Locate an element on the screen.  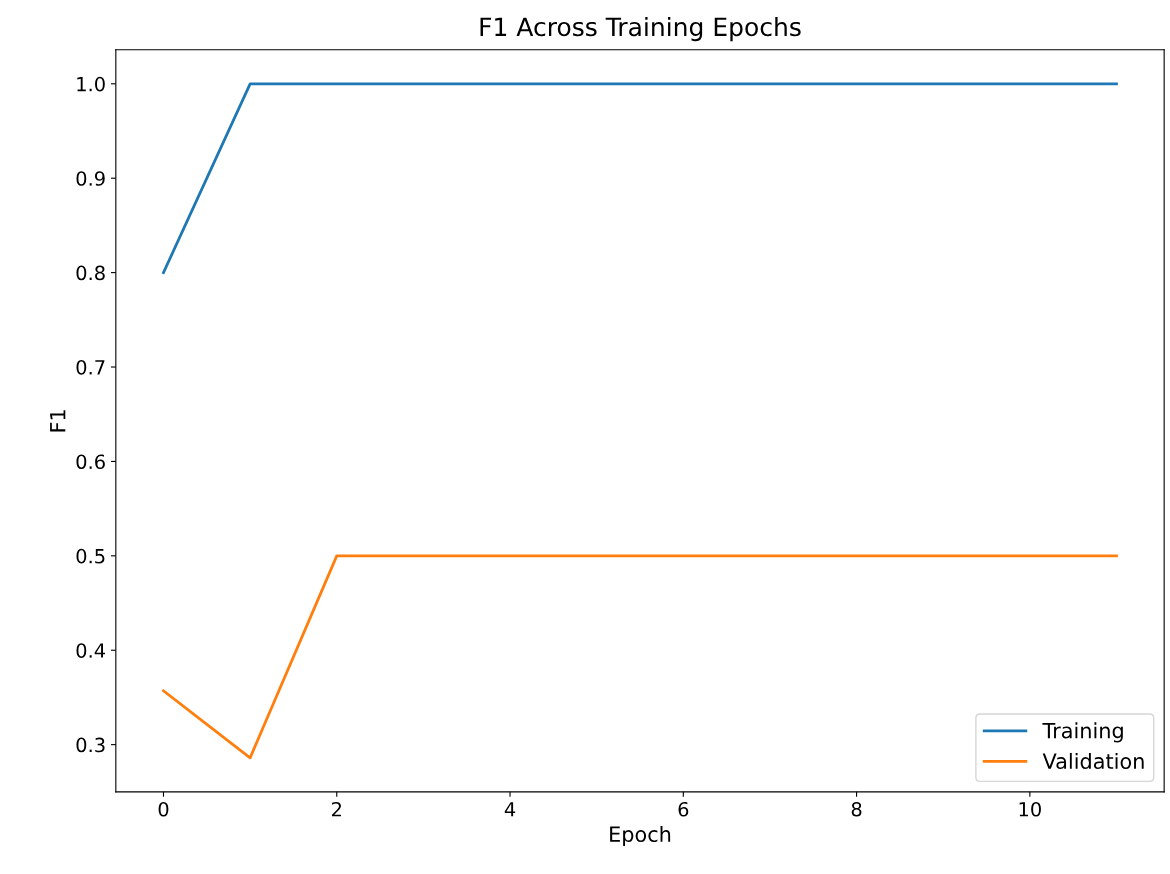
y-tick-label: 0.7 is located at coordinates (90, 367).